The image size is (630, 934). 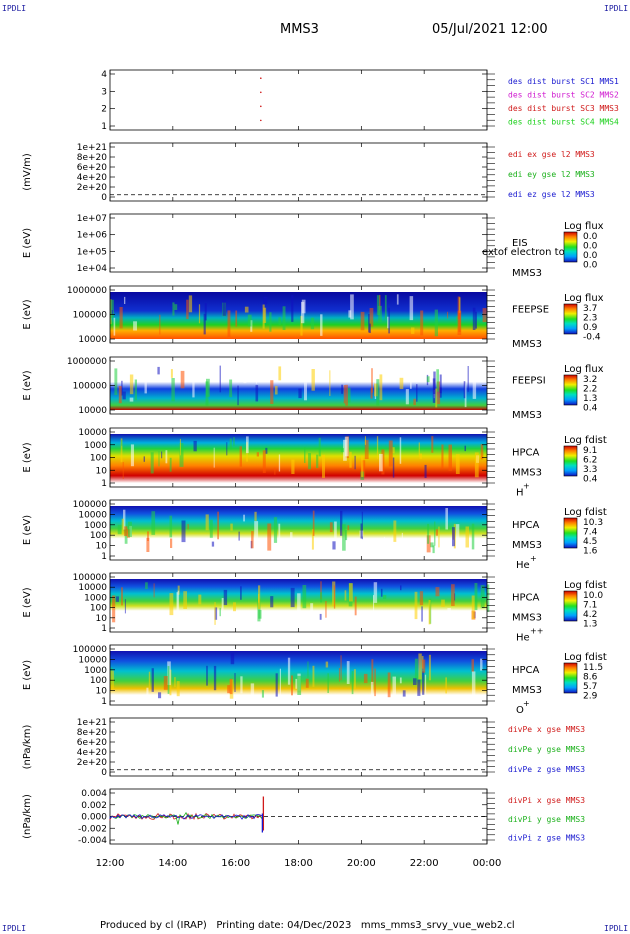 I want to click on corner-label-bottom-left: IPDLI, so click(x=14, y=928).